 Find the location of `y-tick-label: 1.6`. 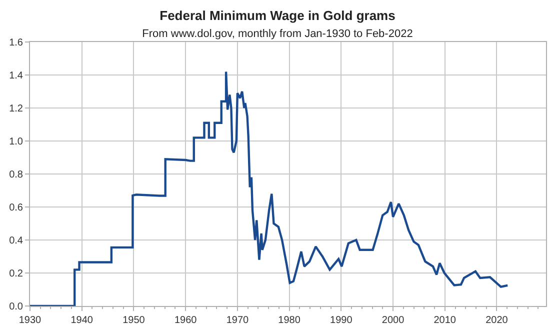

y-tick-label: 1.6 is located at coordinates (16, 43).